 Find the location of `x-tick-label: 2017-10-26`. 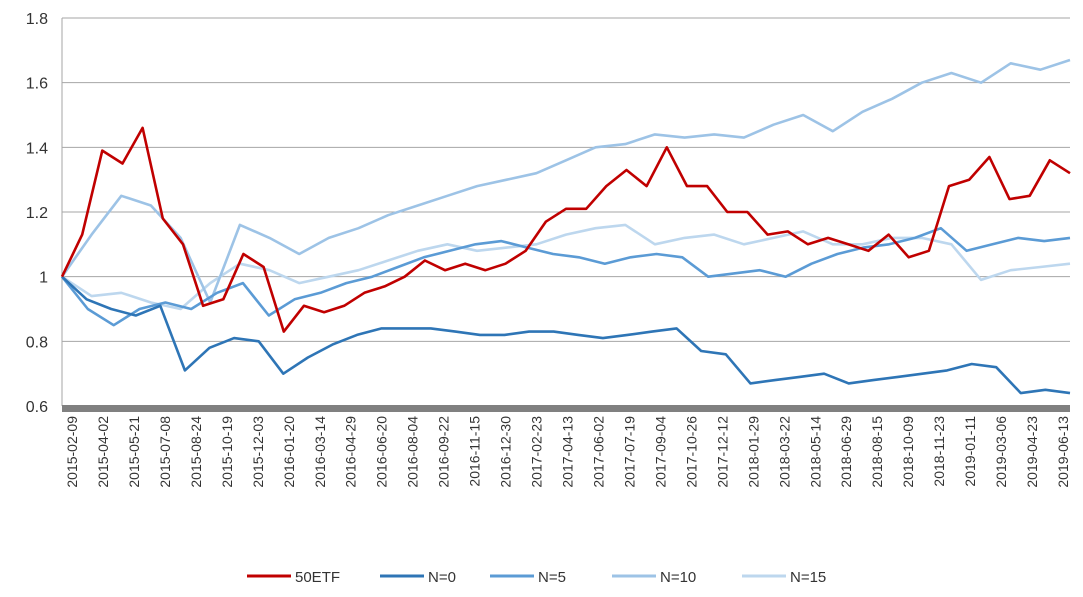

x-tick-label: 2017-10-26 is located at coordinates (691, 452).